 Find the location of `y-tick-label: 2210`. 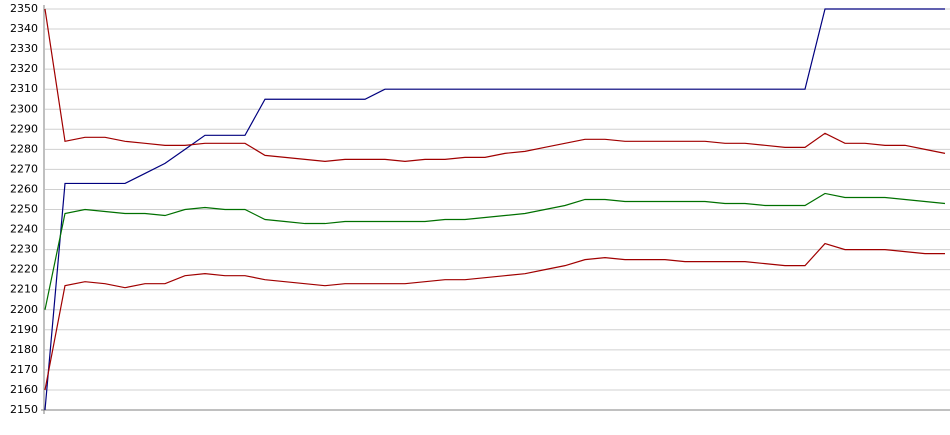

y-tick-label: 2210 is located at coordinates (24, 289).